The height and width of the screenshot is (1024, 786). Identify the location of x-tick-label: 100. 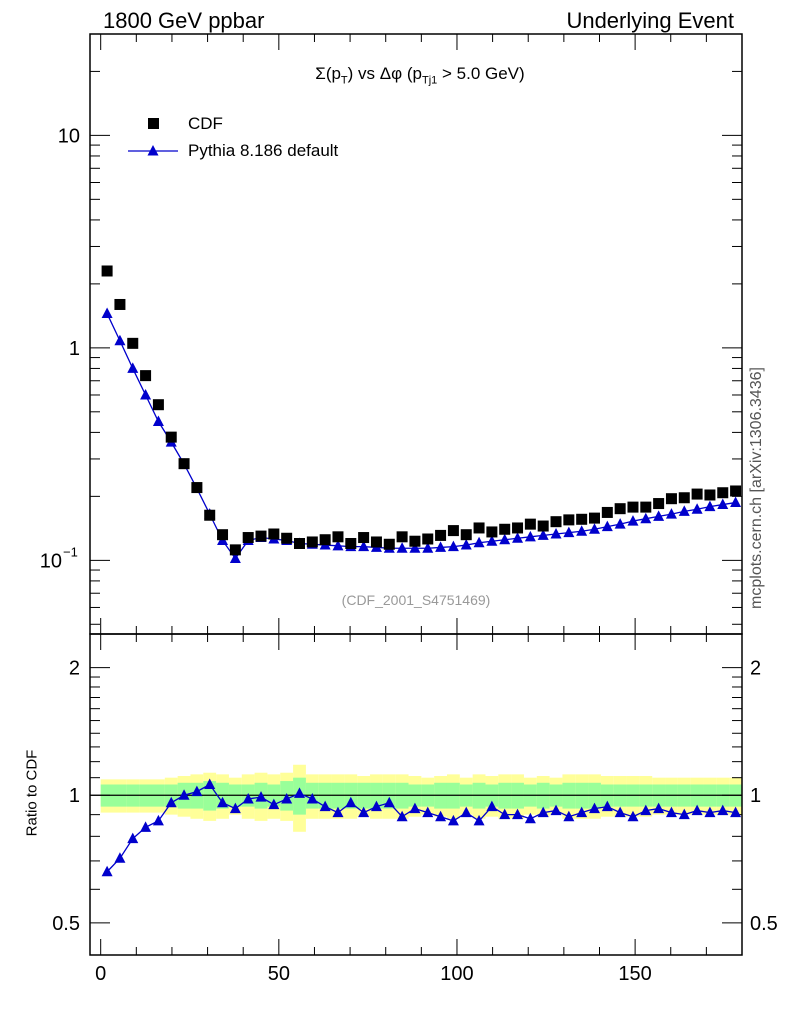
(456, 974).